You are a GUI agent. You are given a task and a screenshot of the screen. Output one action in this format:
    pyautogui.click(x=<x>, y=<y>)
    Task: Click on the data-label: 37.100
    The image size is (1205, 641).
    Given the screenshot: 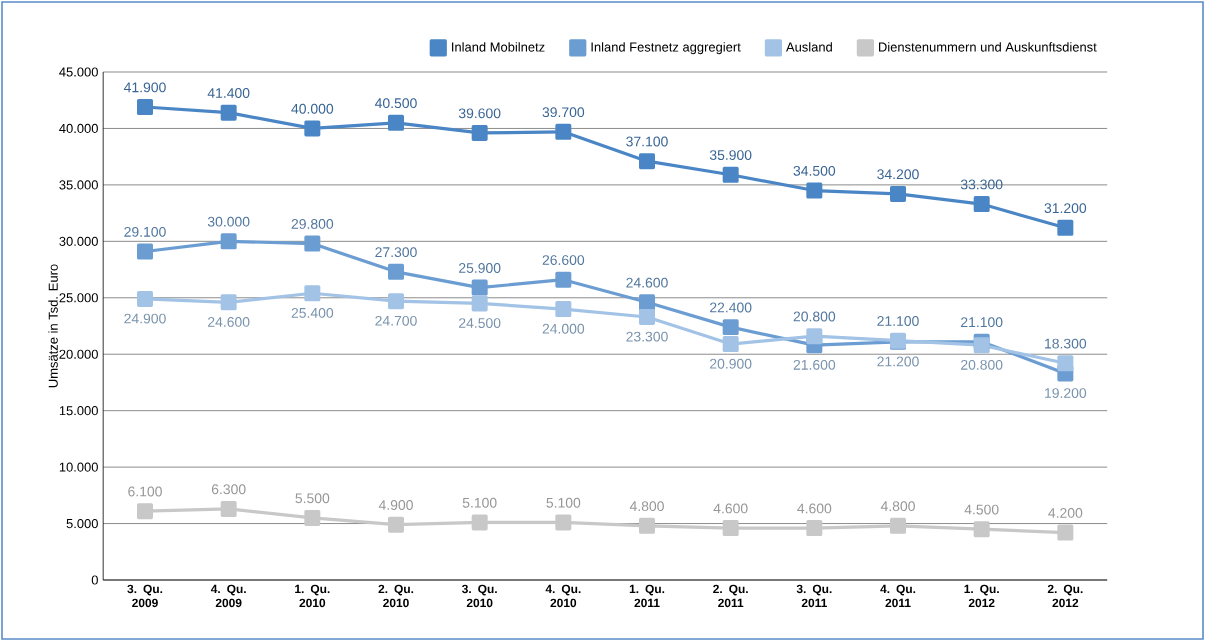 What is the action you would take?
    pyautogui.click(x=647, y=141)
    